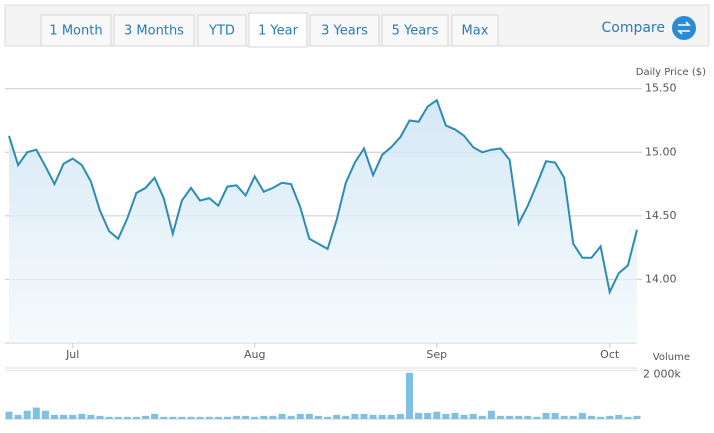 The image size is (714, 433). I want to click on y-tick-label: 14.50, so click(661, 215).